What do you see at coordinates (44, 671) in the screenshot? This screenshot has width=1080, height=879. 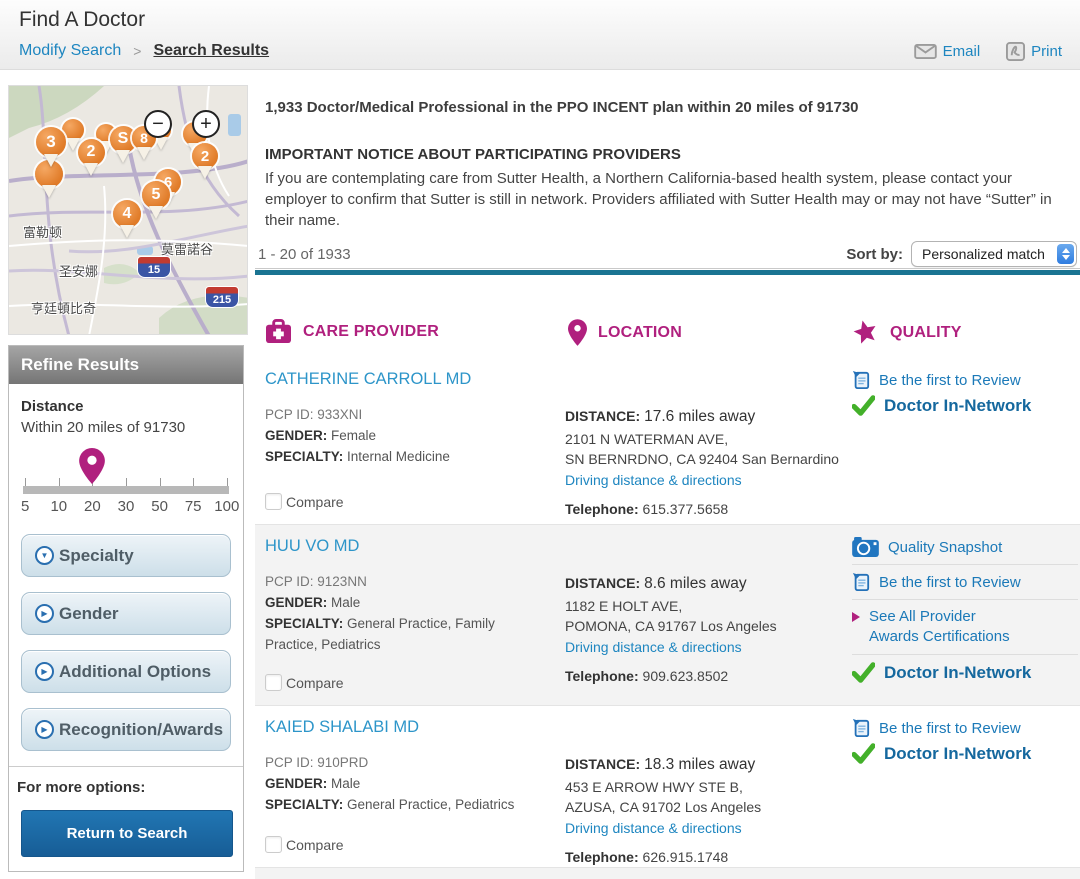 I see `chevron-right-icon: ▶` at bounding box center [44, 671].